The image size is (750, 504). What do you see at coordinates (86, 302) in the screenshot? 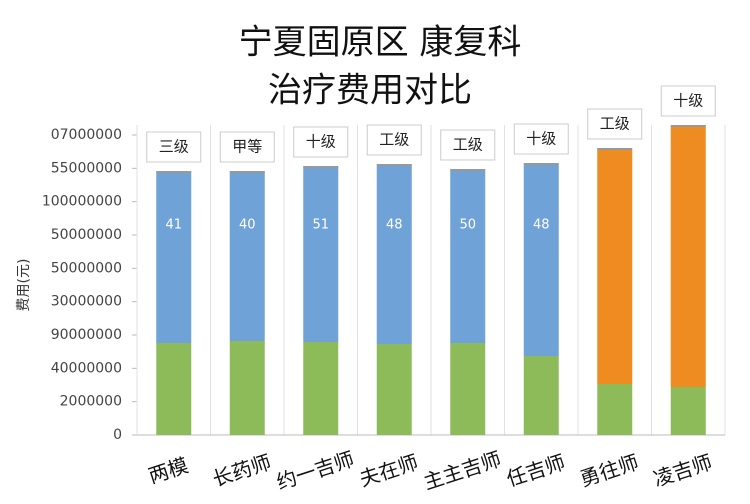
I see `y-tick-label: 30000000` at bounding box center [86, 302].